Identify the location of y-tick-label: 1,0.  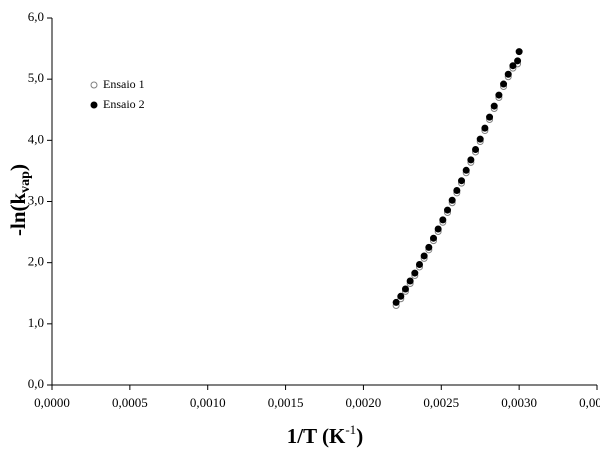
(36, 322).